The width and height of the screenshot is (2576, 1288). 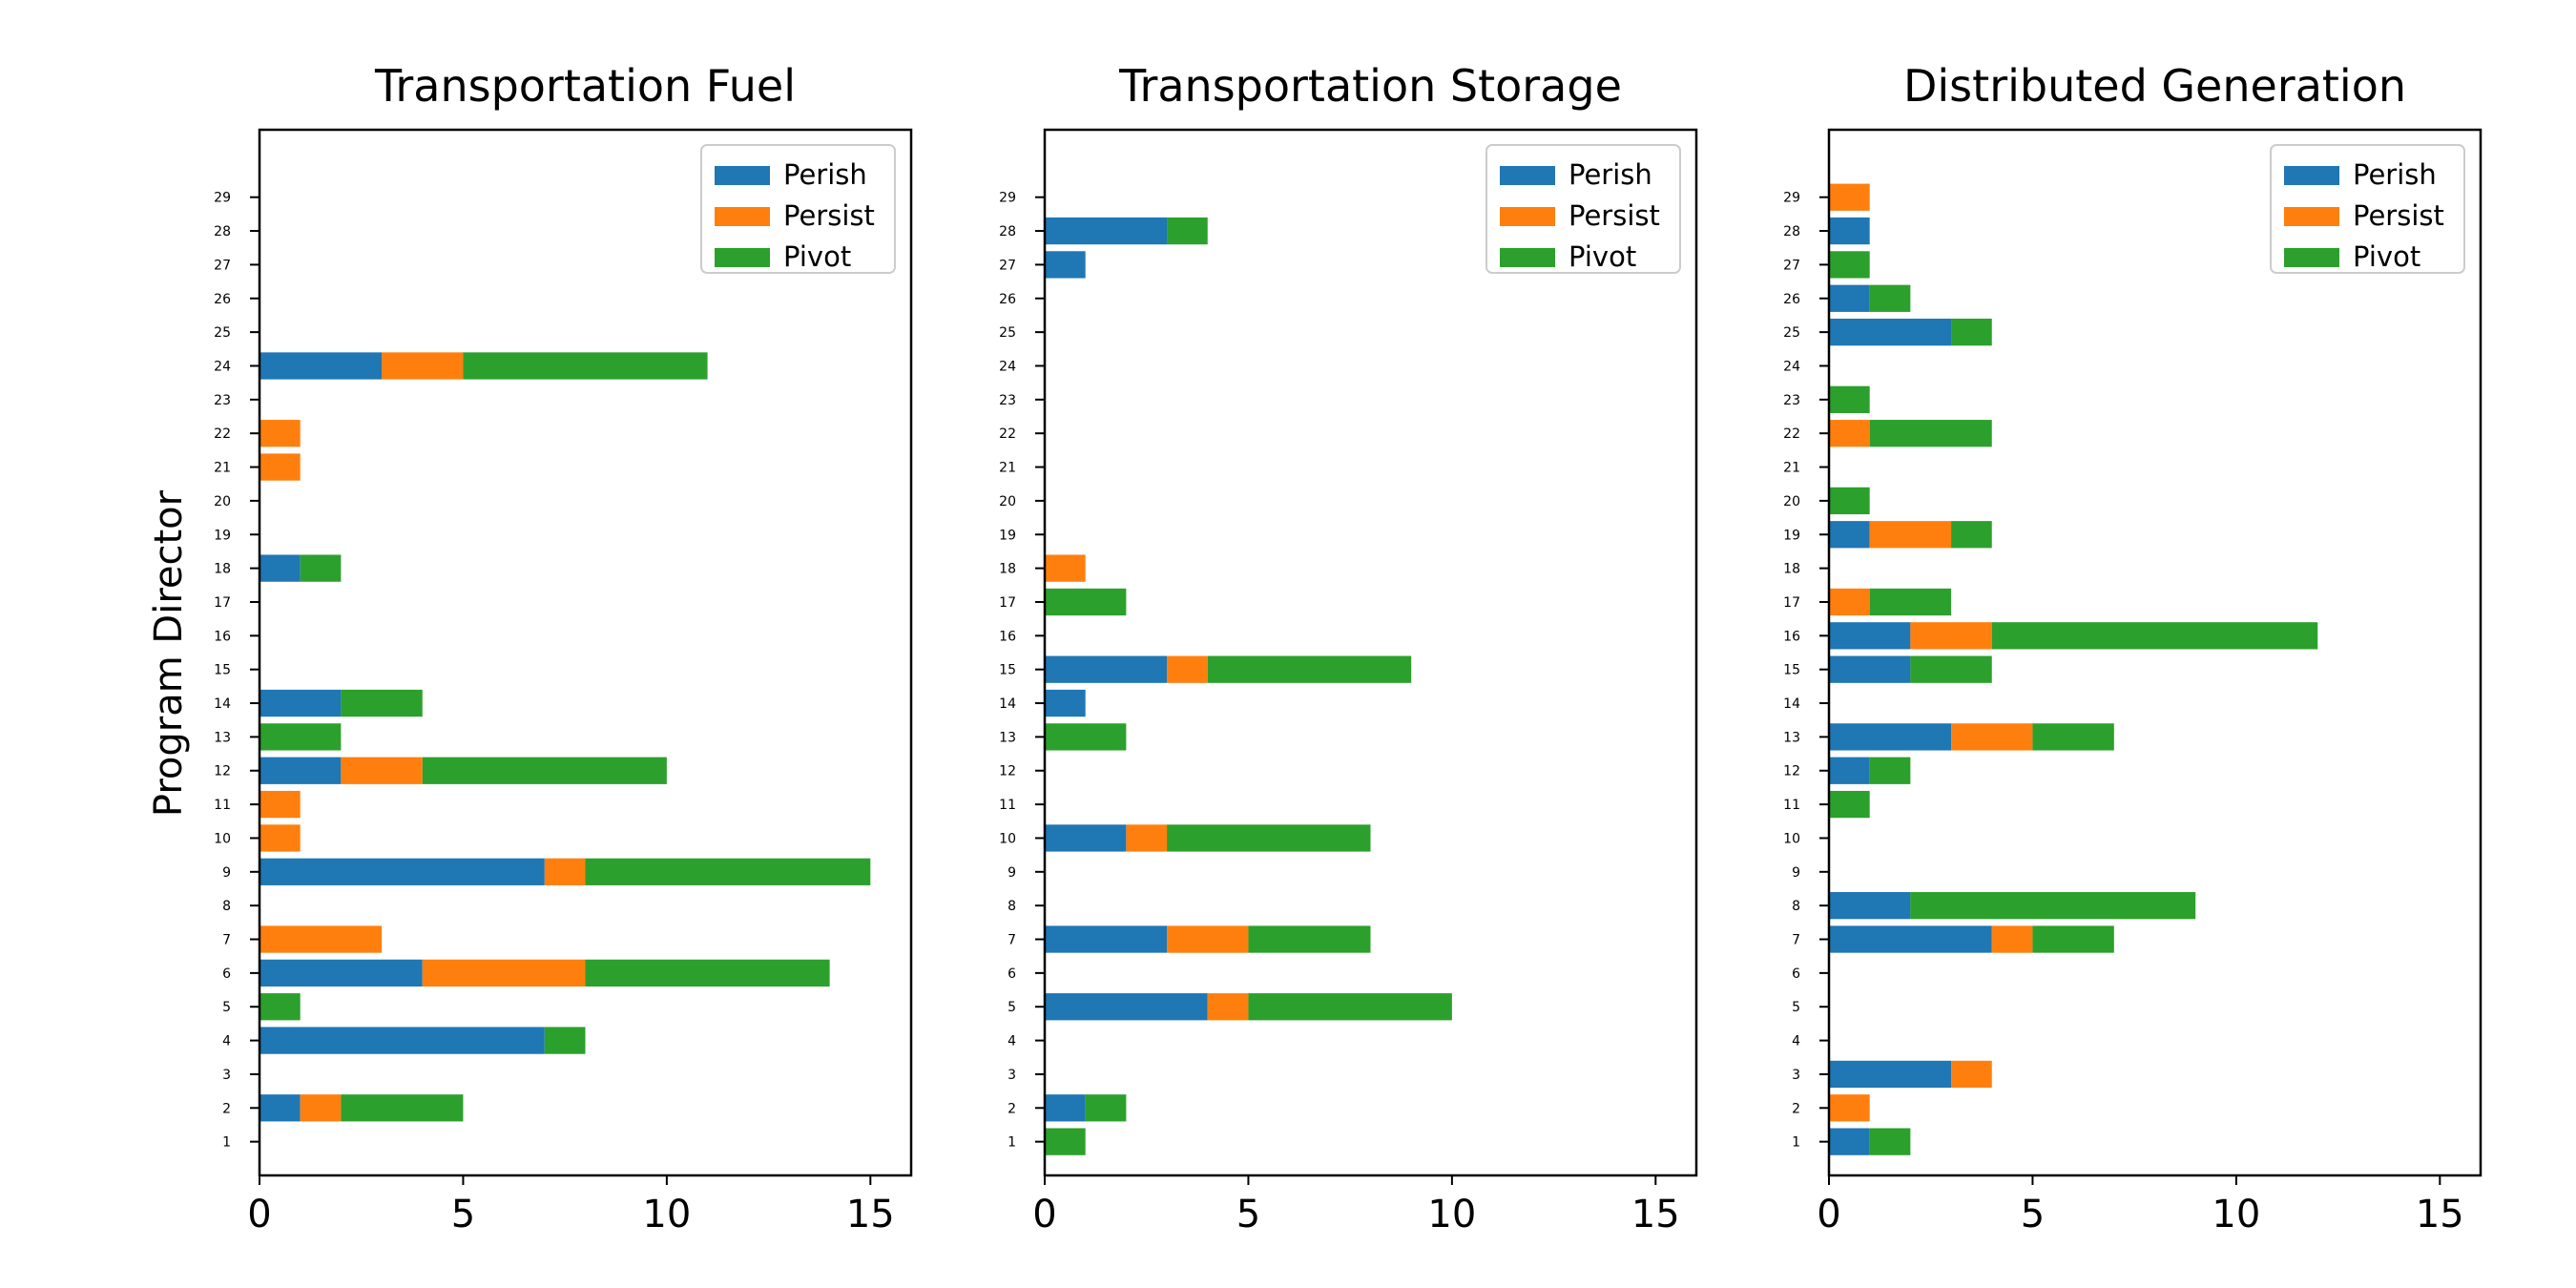 What do you see at coordinates (1370, 86) in the screenshot?
I see `chart-title: Transportation Storage` at bounding box center [1370, 86].